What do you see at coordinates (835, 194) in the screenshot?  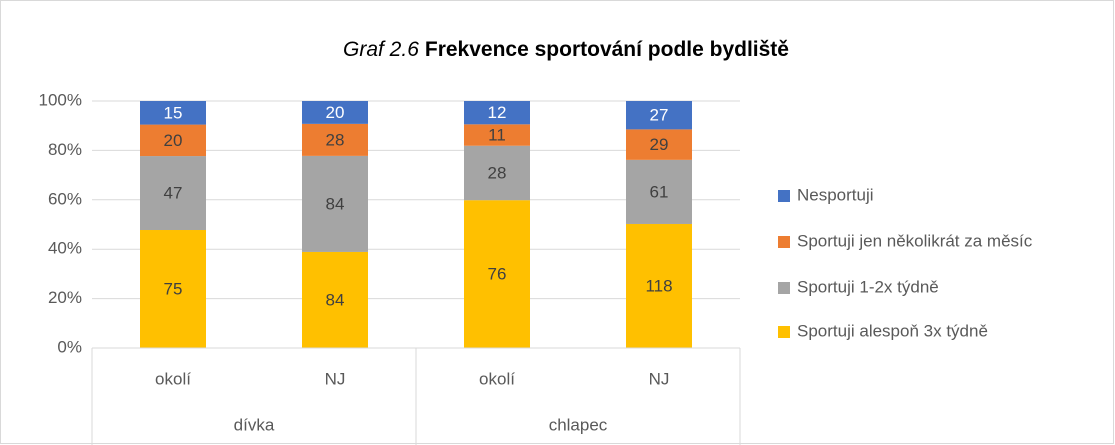 I see `legend-label: Nesportuji` at bounding box center [835, 194].